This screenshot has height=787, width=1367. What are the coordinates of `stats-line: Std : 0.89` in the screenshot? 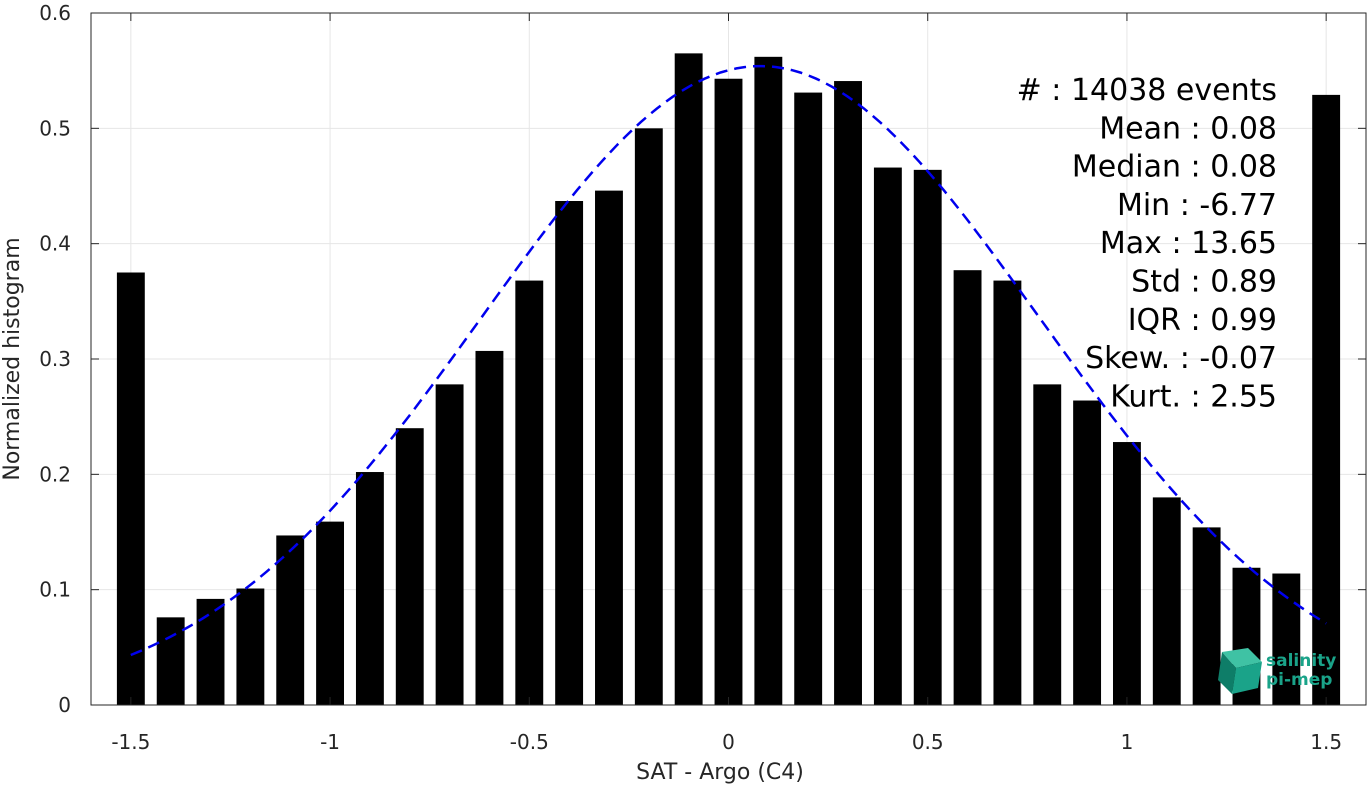 It's located at (1204, 282).